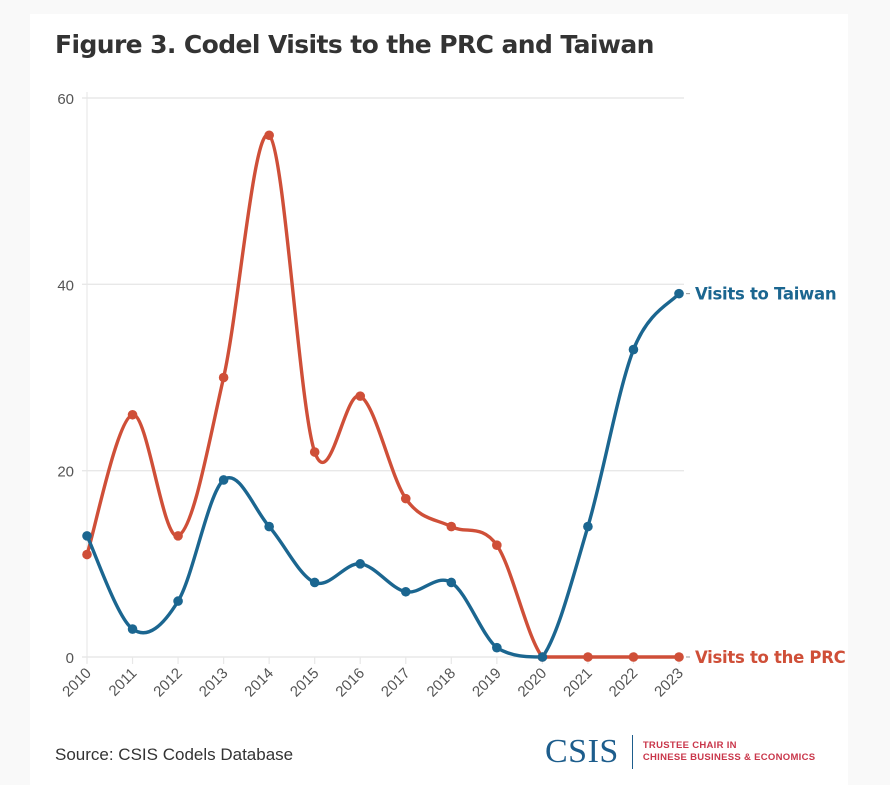 This screenshot has width=890, height=785. What do you see at coordinates (77, 683) in the screenshot?
I see `x-tick-label: 2010` at bounding box center [77, 683].